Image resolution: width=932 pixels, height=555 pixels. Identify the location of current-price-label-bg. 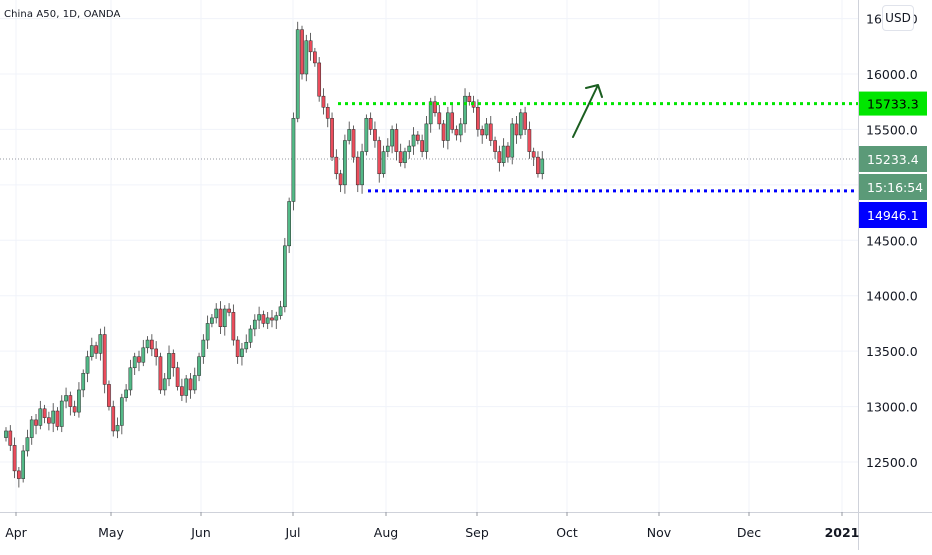
(893, 159).